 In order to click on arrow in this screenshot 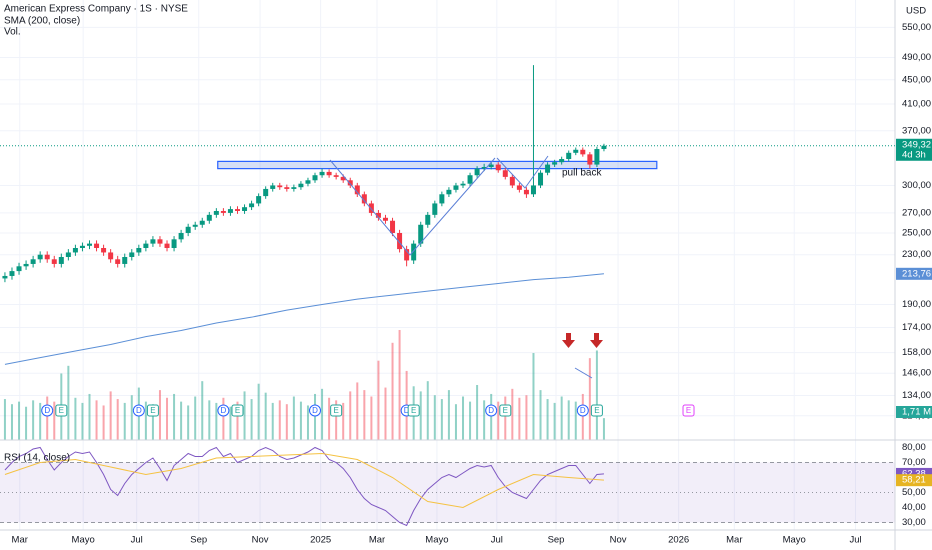, I will do `click(568, 340)`.